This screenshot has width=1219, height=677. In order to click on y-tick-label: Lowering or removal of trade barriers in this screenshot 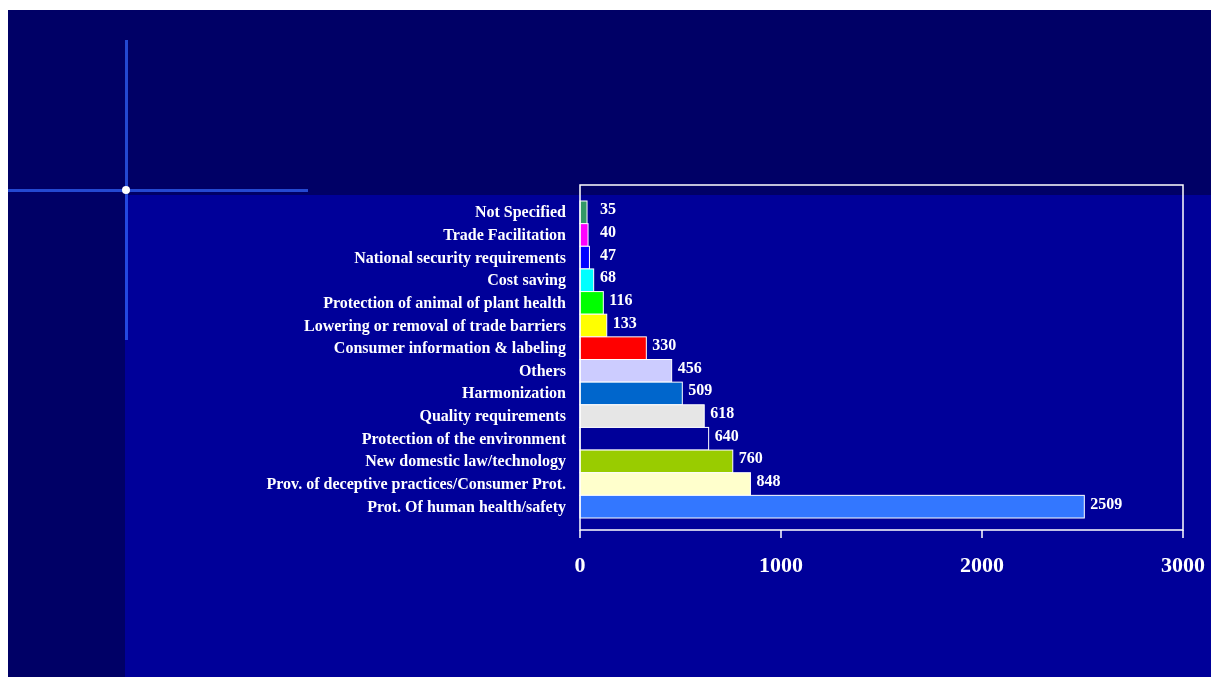, I will do `click(434, 325)`.